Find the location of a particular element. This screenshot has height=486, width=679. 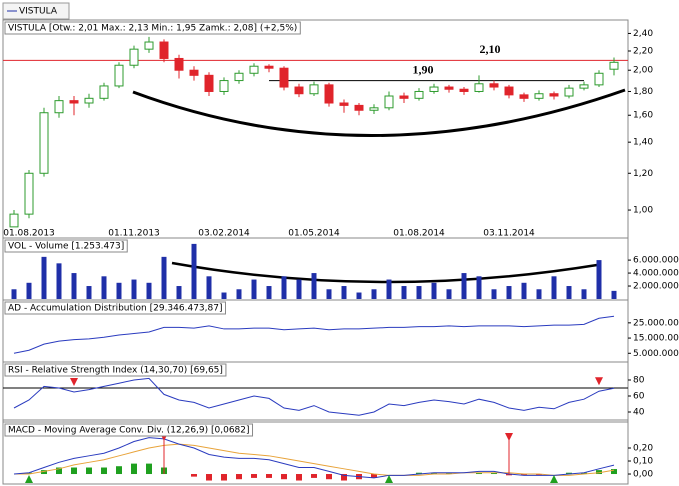

y-tick-label: 1,80 is located at coordinates (643, 92).